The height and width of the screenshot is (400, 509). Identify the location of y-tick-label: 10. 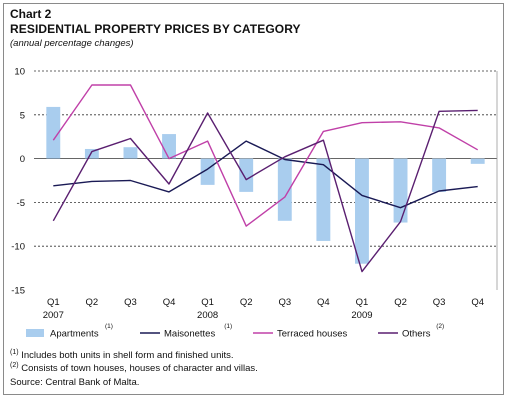
(19, 72).